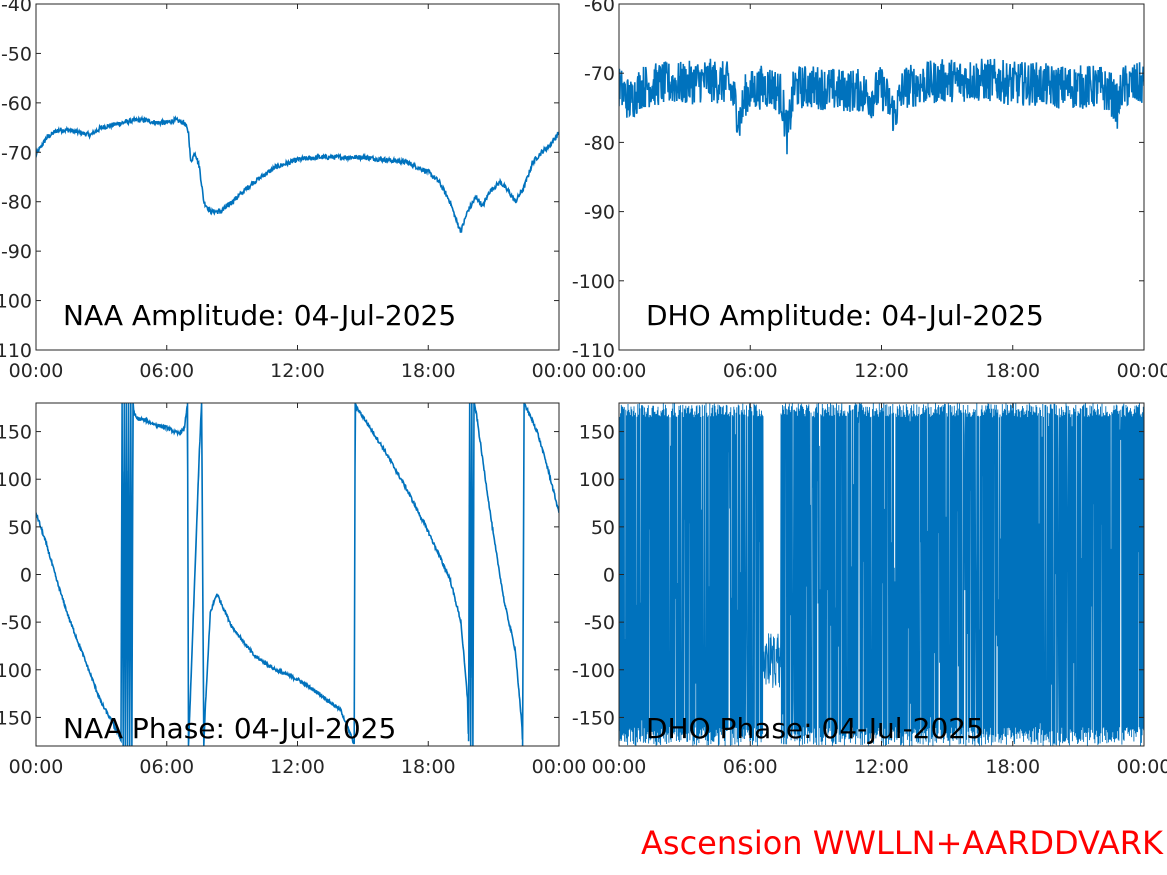 This screenshot has width=1167, height=875. Describe the element at coordinates (26, 576) in the screenshot. I see `naa-phase-ytick-label: 0` at that location.